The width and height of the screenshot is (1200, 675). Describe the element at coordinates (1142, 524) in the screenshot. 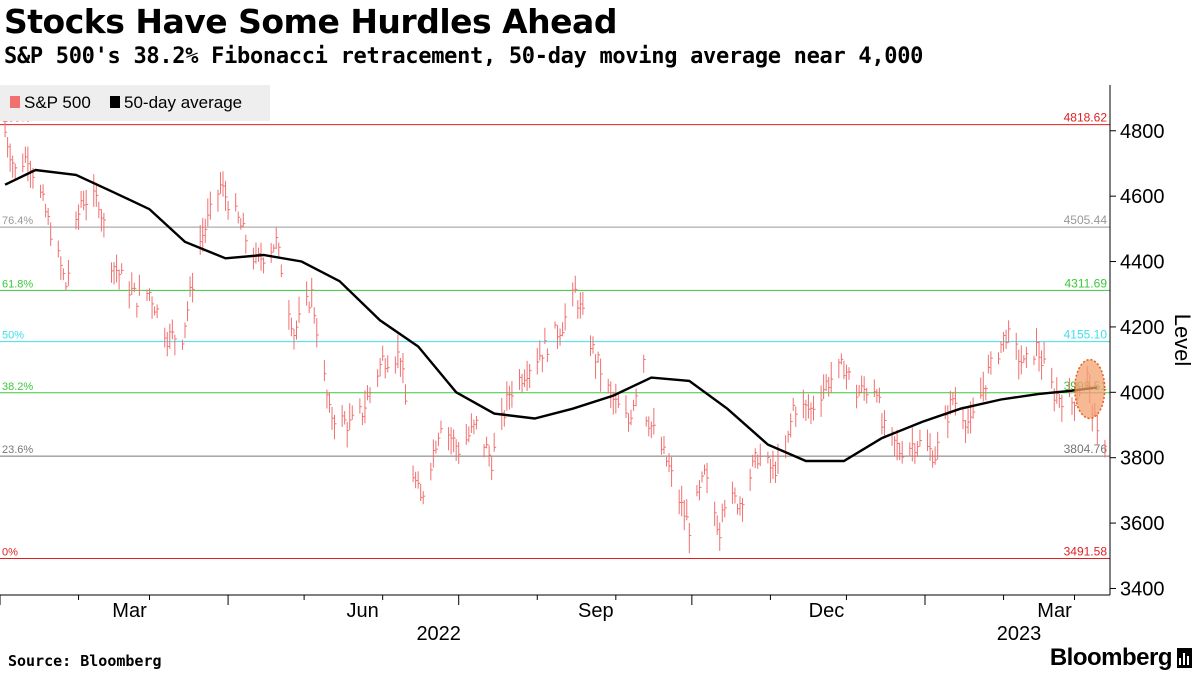

I see `y-tick-label: 3600` at that location.